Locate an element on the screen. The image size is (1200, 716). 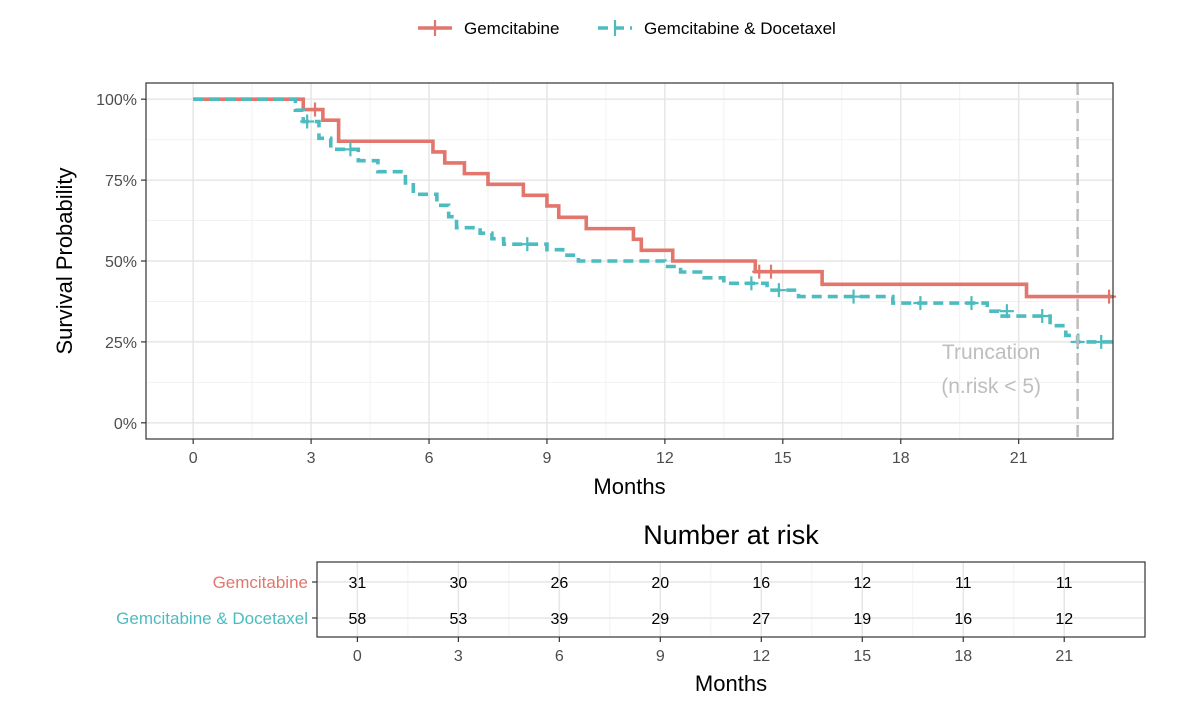
risk-cell: 20 is located at coordinates (660, 583).